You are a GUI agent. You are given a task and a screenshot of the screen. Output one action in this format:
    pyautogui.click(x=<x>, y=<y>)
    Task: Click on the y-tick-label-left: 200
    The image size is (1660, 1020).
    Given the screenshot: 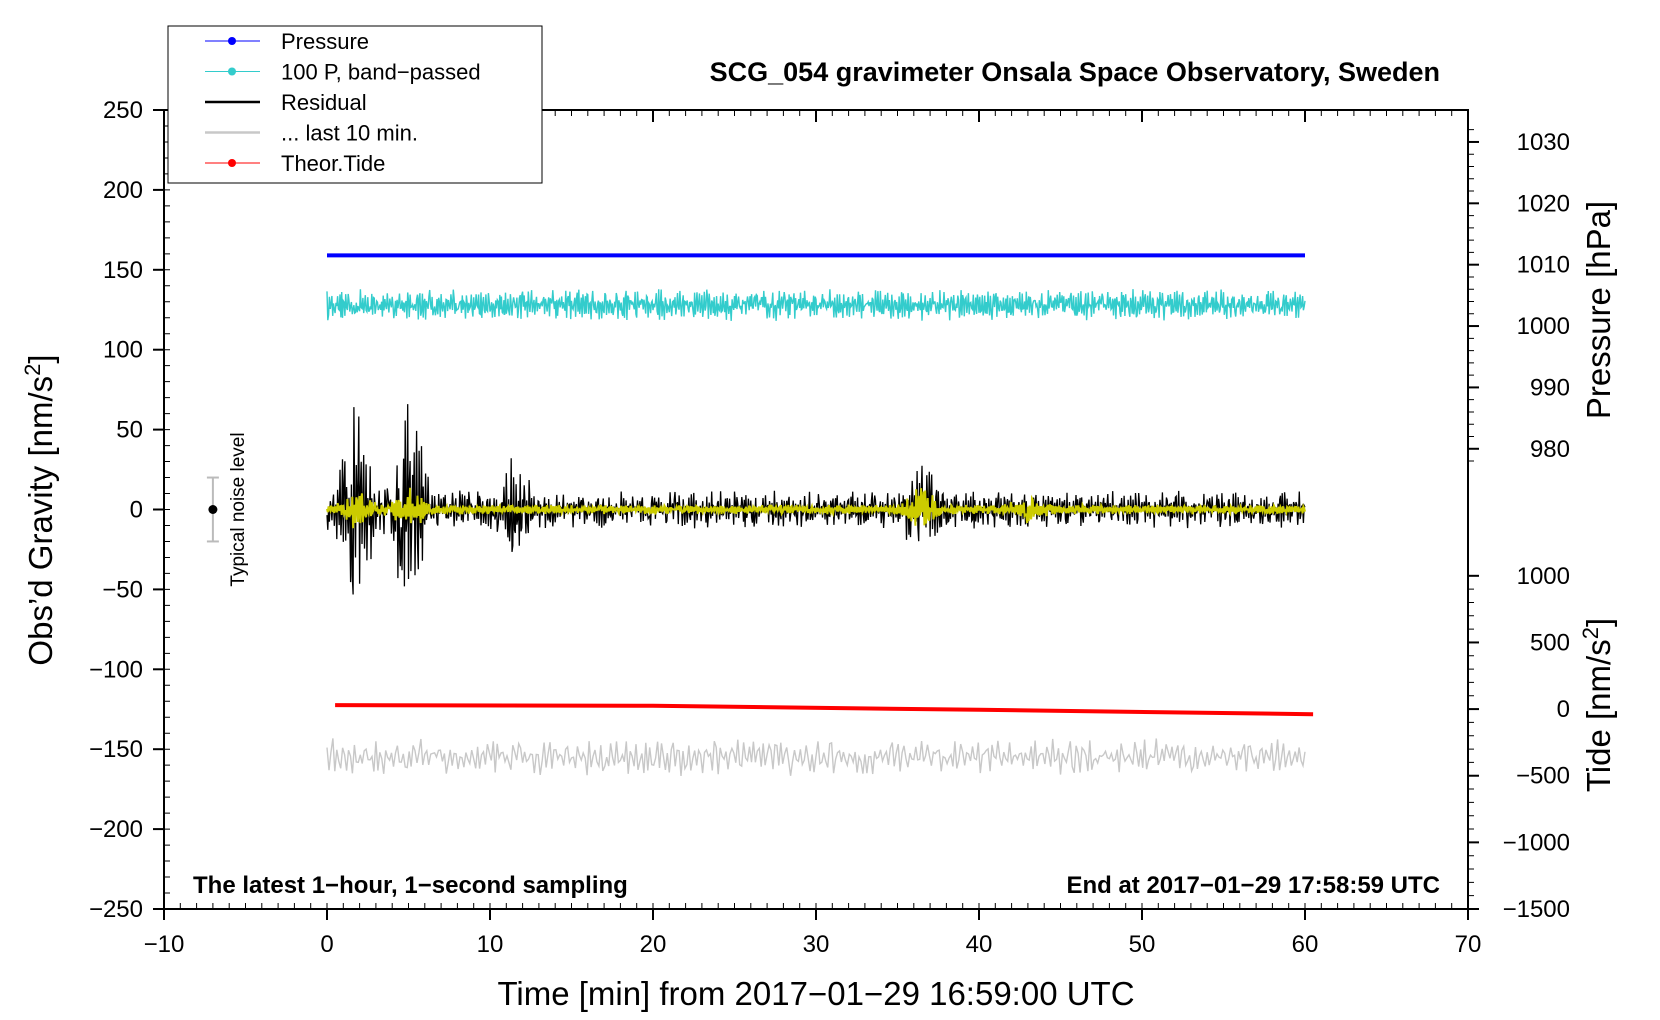 What is the action you would take?
    pyautogui.click(x=123, y=190)
    